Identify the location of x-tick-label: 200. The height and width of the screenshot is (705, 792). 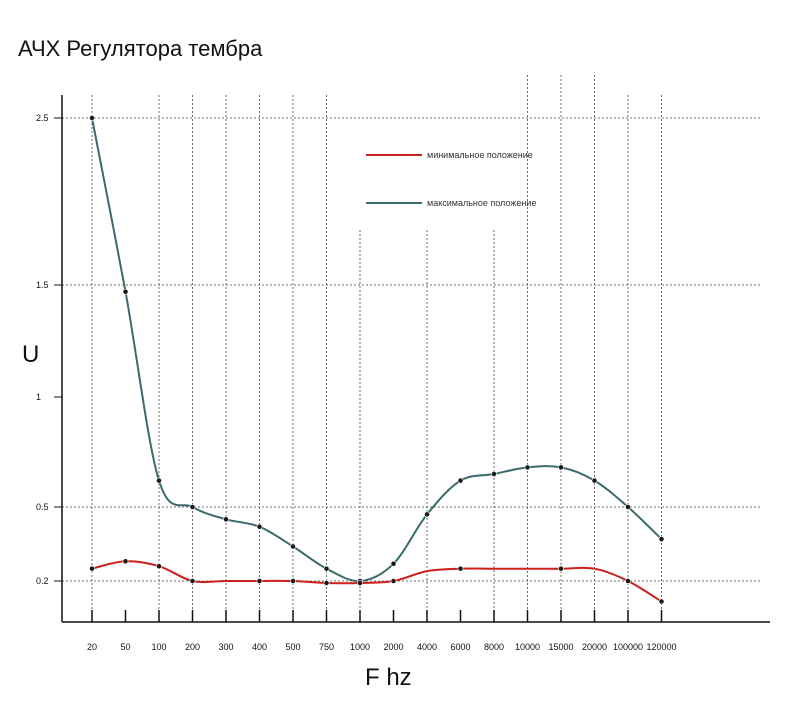
(192, 647).